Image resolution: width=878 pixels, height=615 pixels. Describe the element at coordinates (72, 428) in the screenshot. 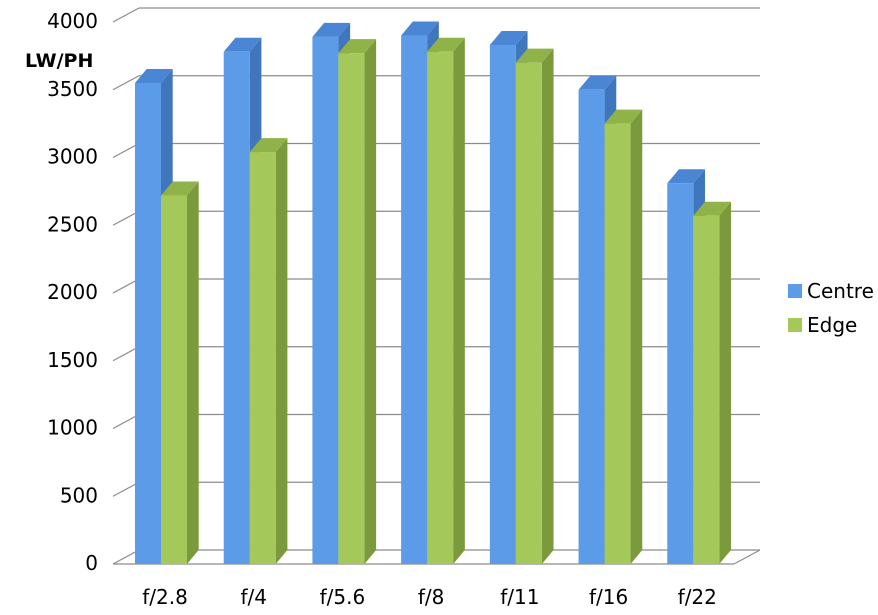

I see `y-tick-label: 1000` at that location.